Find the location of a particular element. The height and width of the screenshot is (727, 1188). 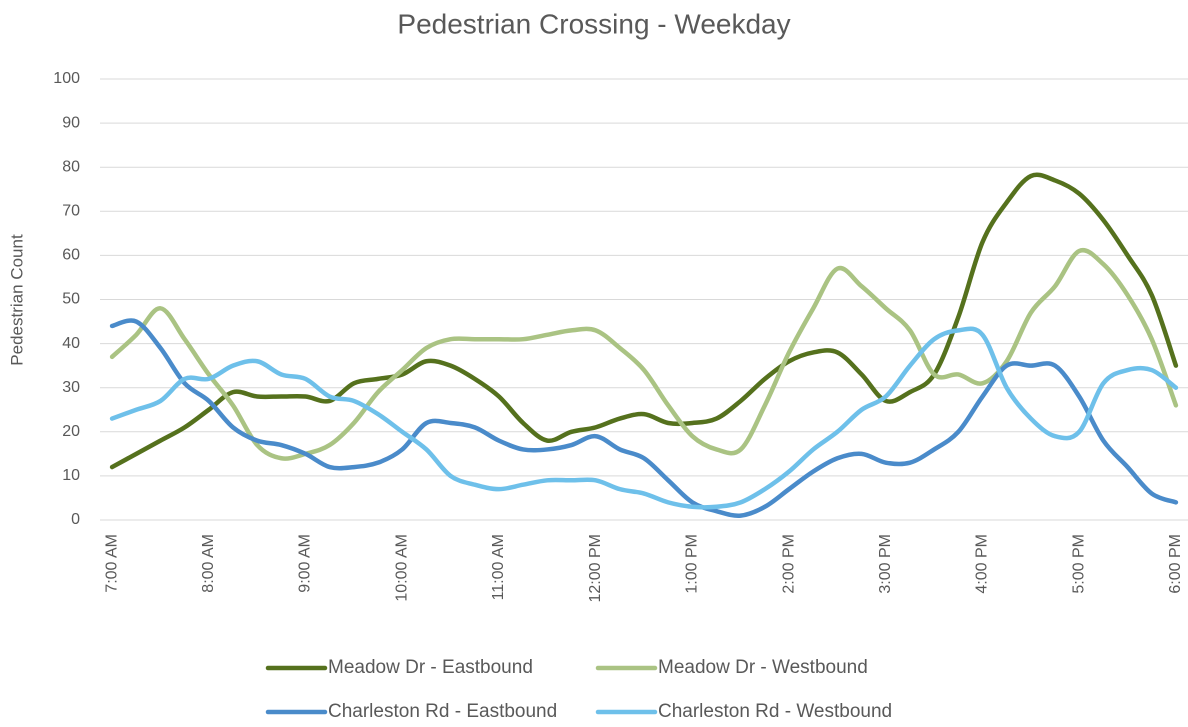

x-tick-label: 4:00 PM is located at coordinates (982, 564).